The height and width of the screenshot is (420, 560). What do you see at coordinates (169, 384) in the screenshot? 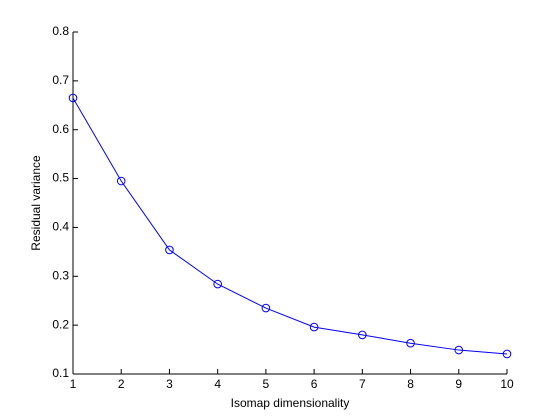
I see `x-tick-label: 3` at bounding box center [169, 384].